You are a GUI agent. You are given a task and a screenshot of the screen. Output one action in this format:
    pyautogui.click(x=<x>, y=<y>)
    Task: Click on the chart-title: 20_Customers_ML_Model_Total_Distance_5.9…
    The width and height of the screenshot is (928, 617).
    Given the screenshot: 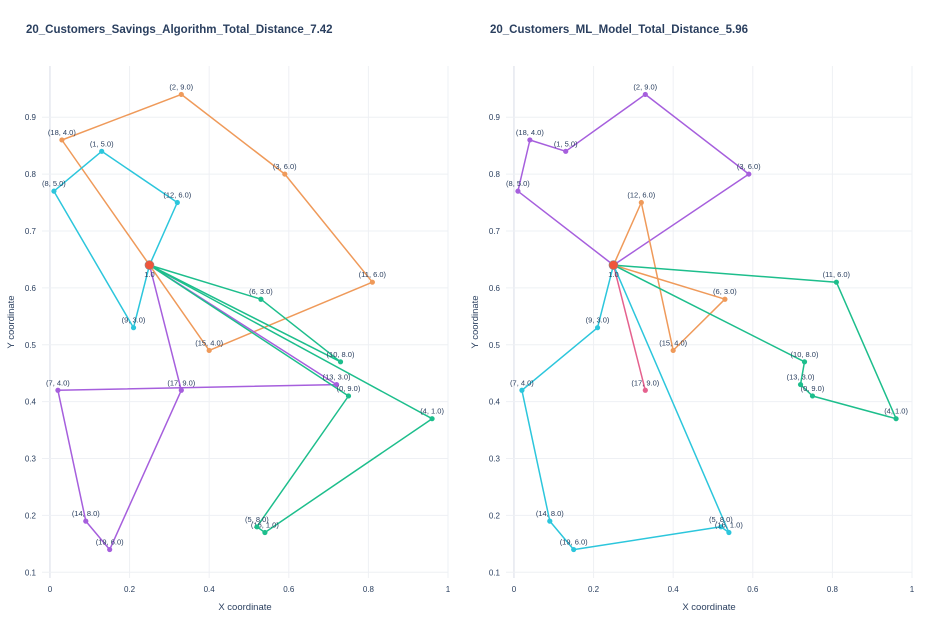 What is the action you would take?
    pyautogui.click(x=619, y=30)
    